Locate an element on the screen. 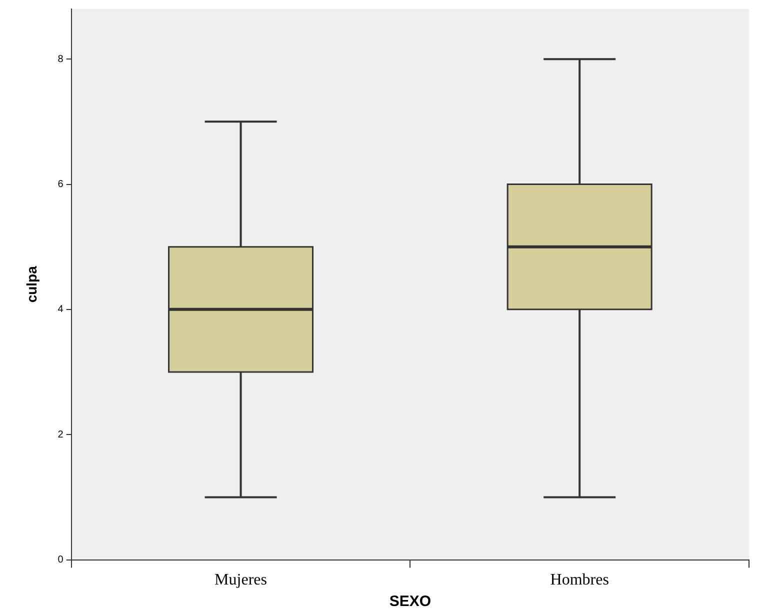  x-tick-label: Mujeres is located at coordinates (240, 580).